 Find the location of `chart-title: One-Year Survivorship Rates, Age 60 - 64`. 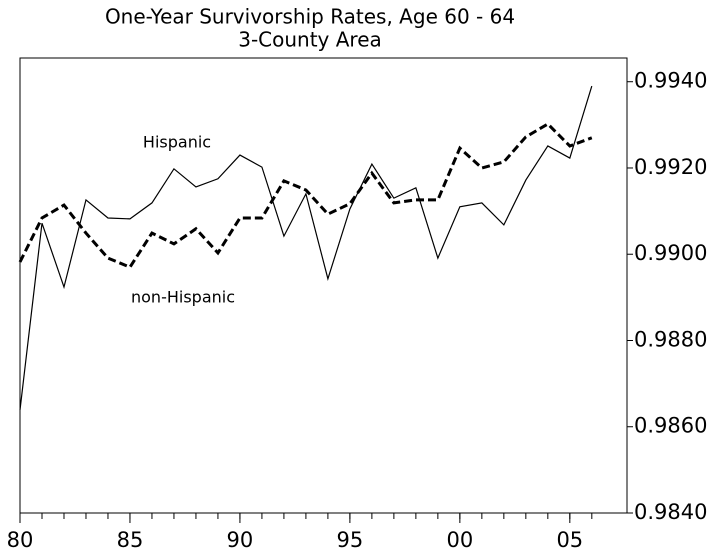

chart-title: One-Year Survivorship Rates, Age 60 - 64 is located at coordinates (310, 17).